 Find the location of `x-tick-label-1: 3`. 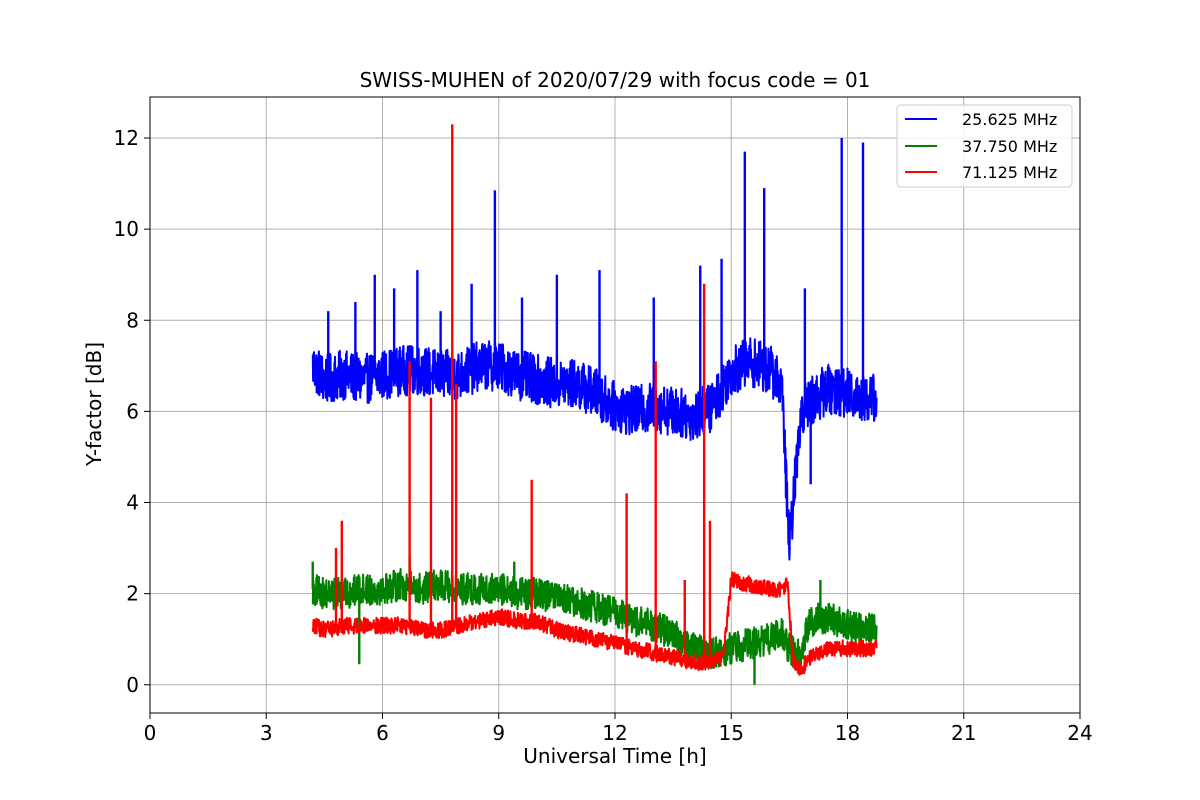

x-tick-label-1: 3 is located at coordinates (266, 733).